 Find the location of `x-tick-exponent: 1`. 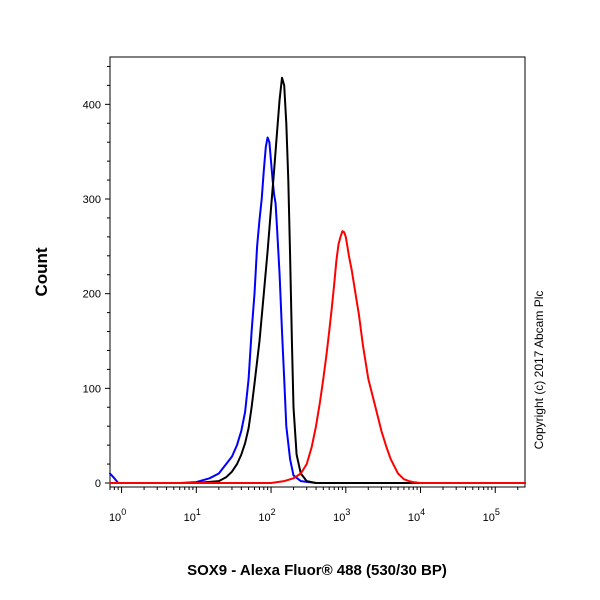

x-tick-exponent: 1 is located at coordinates (198, 512).